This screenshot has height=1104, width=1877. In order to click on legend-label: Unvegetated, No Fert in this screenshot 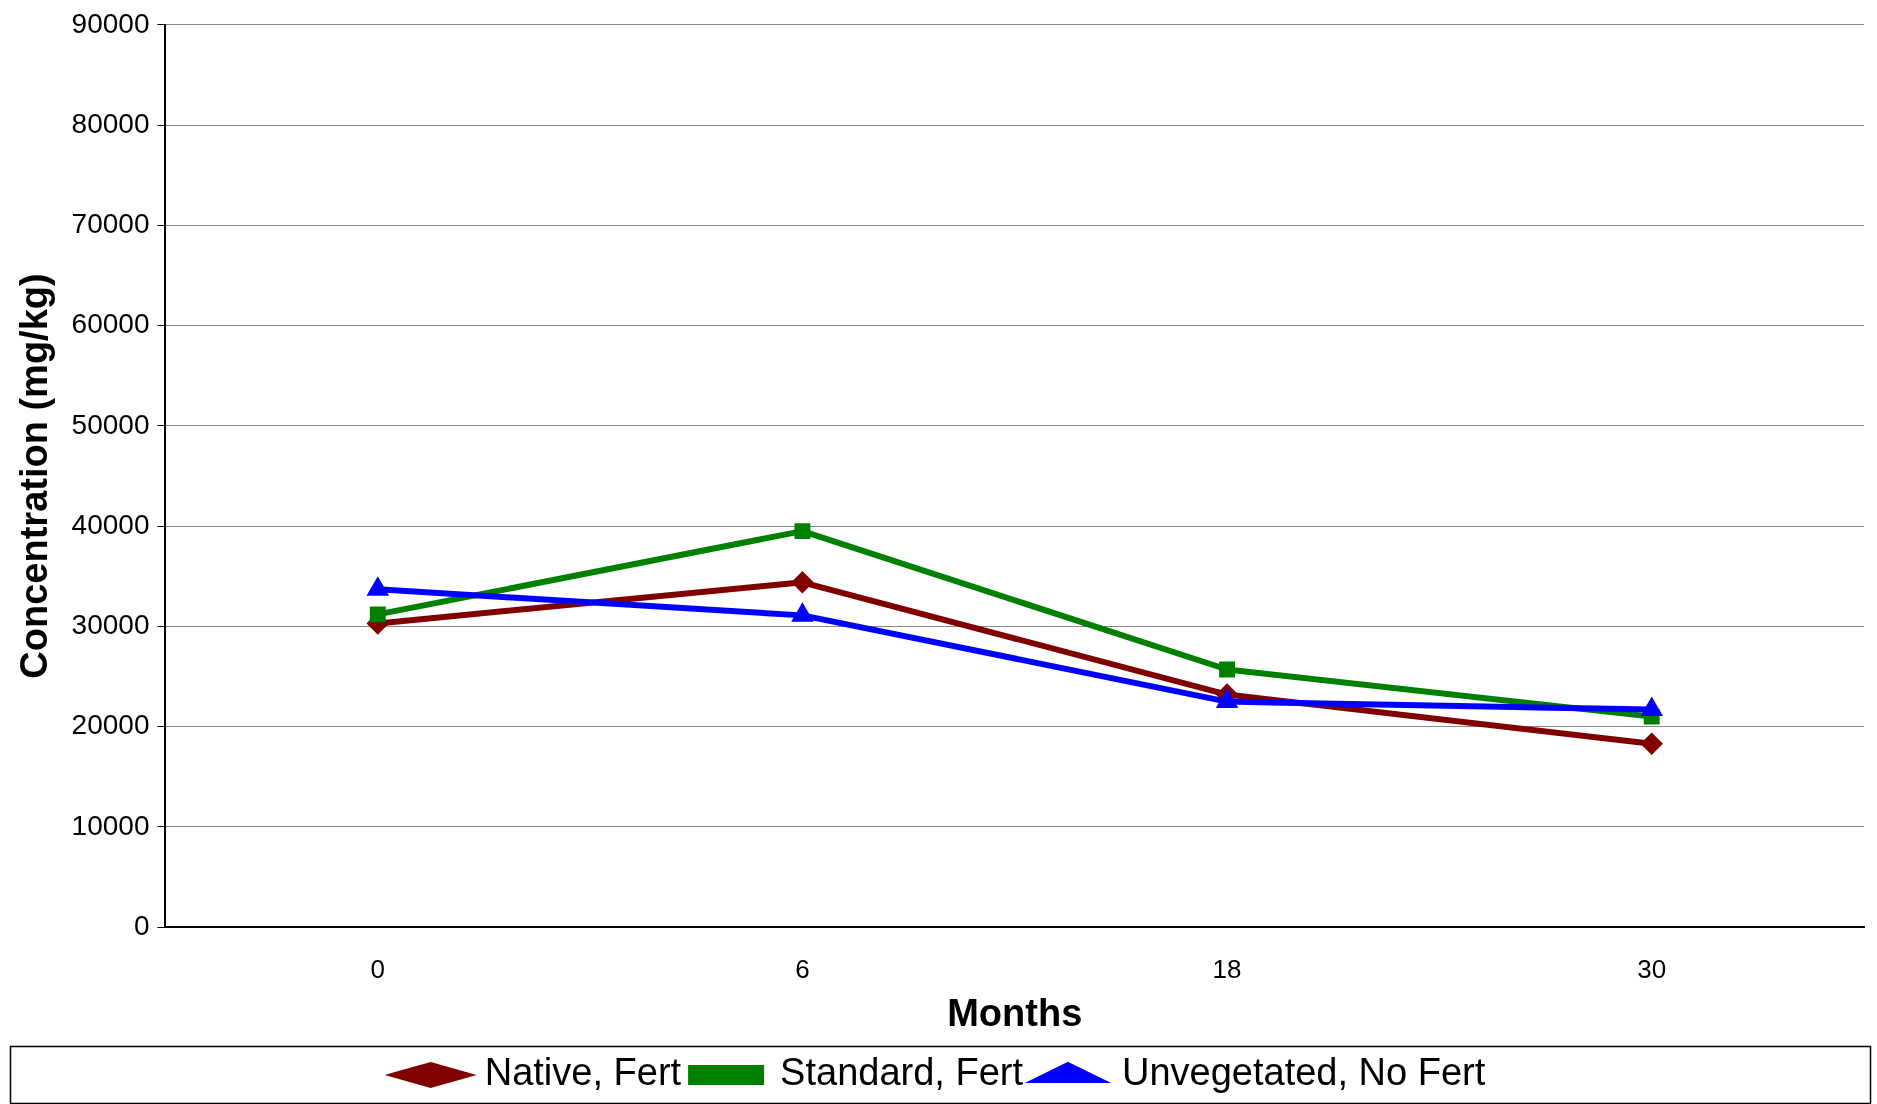, I will do `click(1303, 1072)`.